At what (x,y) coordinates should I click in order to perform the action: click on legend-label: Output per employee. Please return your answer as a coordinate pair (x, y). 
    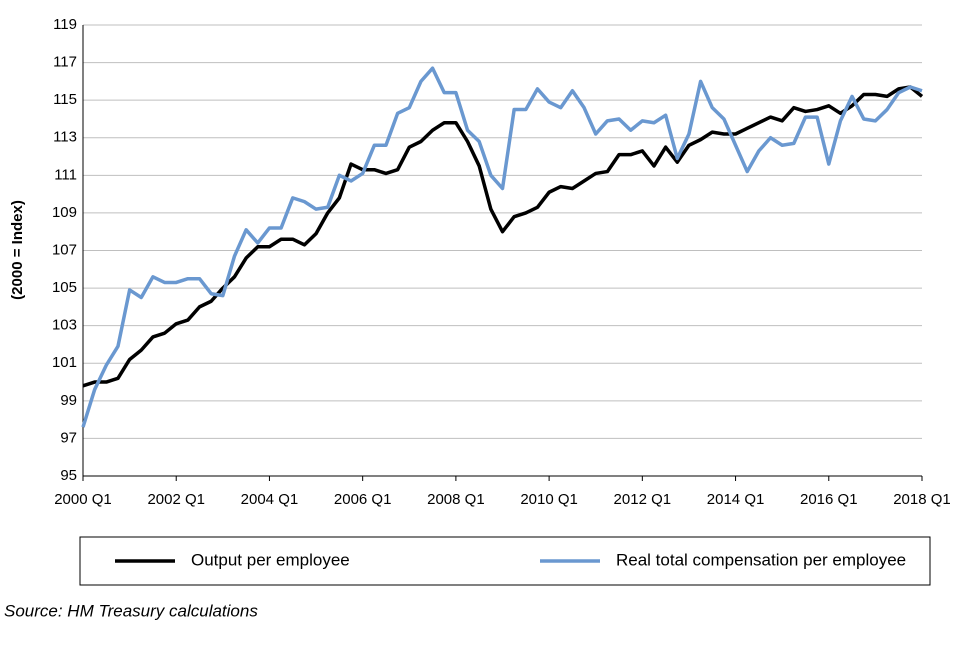
    Looking at the image, I should click on (270, 559).